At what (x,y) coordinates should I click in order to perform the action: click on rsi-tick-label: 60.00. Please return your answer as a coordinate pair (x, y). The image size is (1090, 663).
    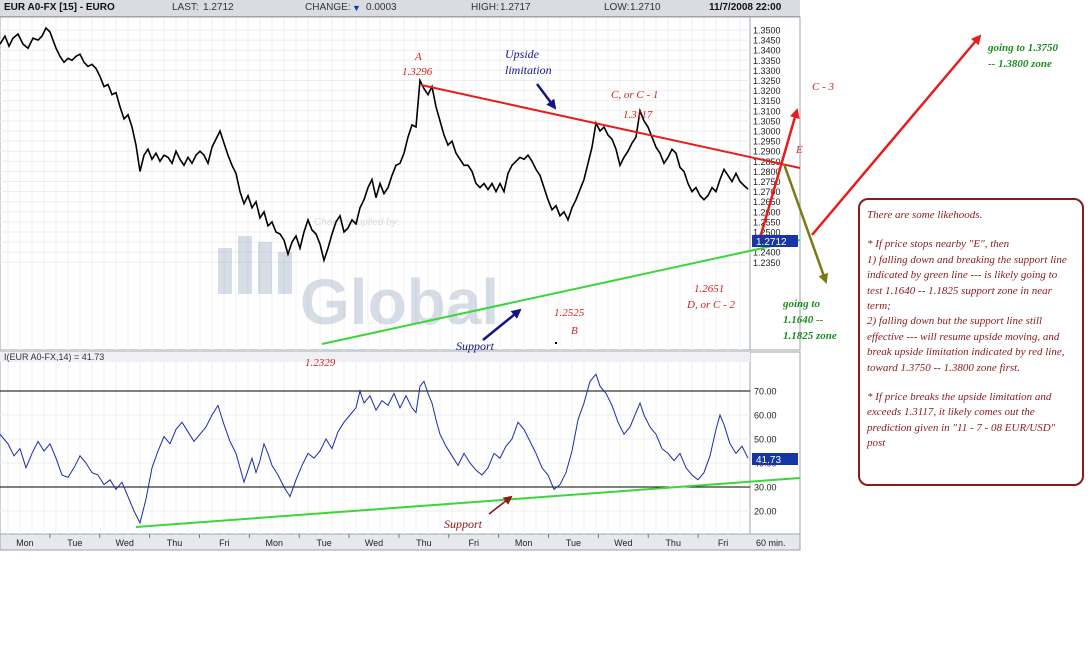
    Looking at the image, I should click on (765, 416).